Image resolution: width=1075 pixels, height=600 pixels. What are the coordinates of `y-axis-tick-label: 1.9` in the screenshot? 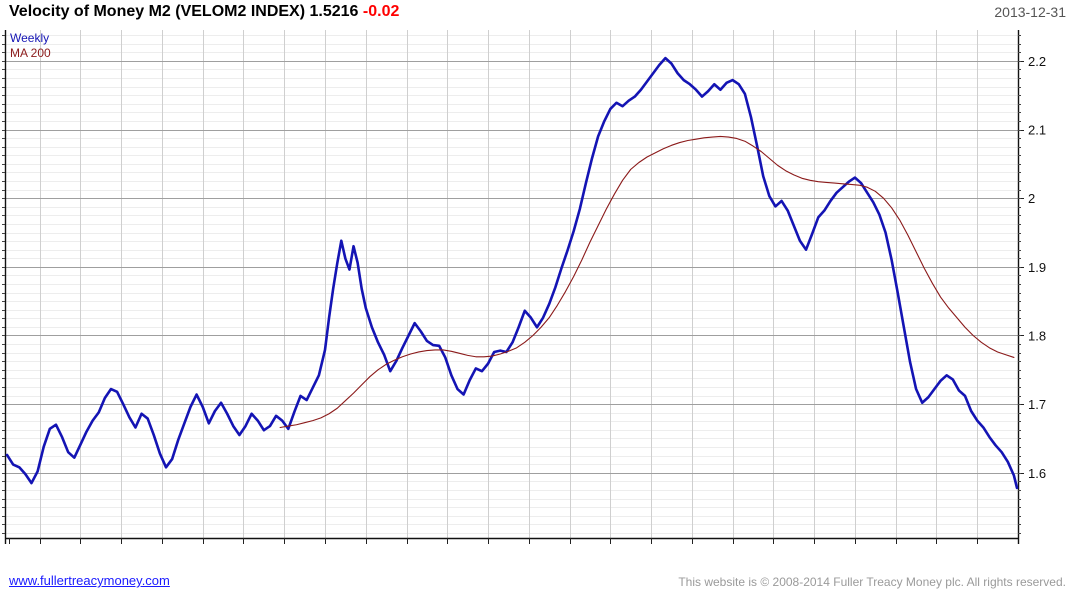 It's located at (1037, 267).